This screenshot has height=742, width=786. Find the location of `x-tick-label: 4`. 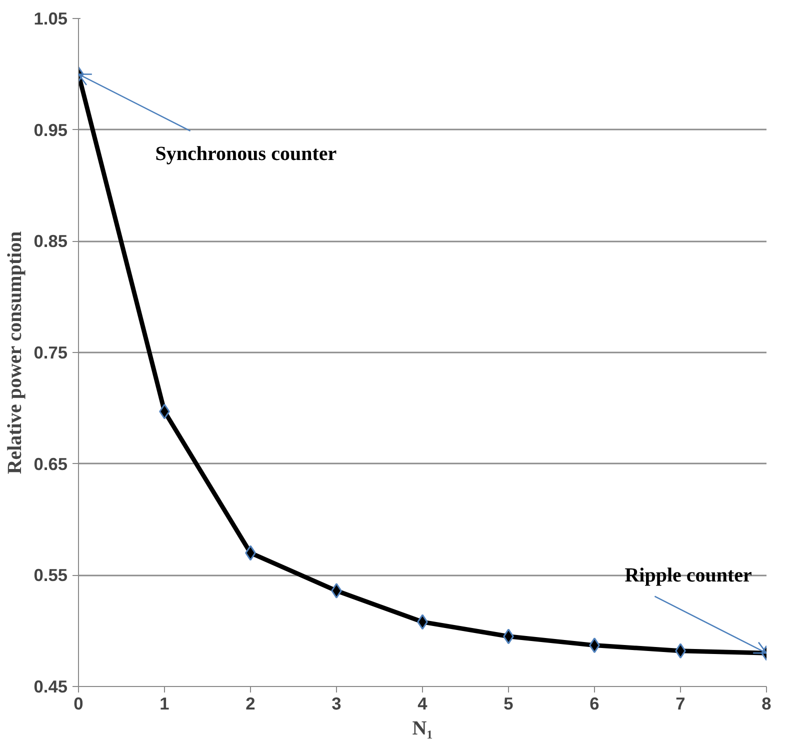

x-tick-label: 4 is located at coordinates (423, 704).